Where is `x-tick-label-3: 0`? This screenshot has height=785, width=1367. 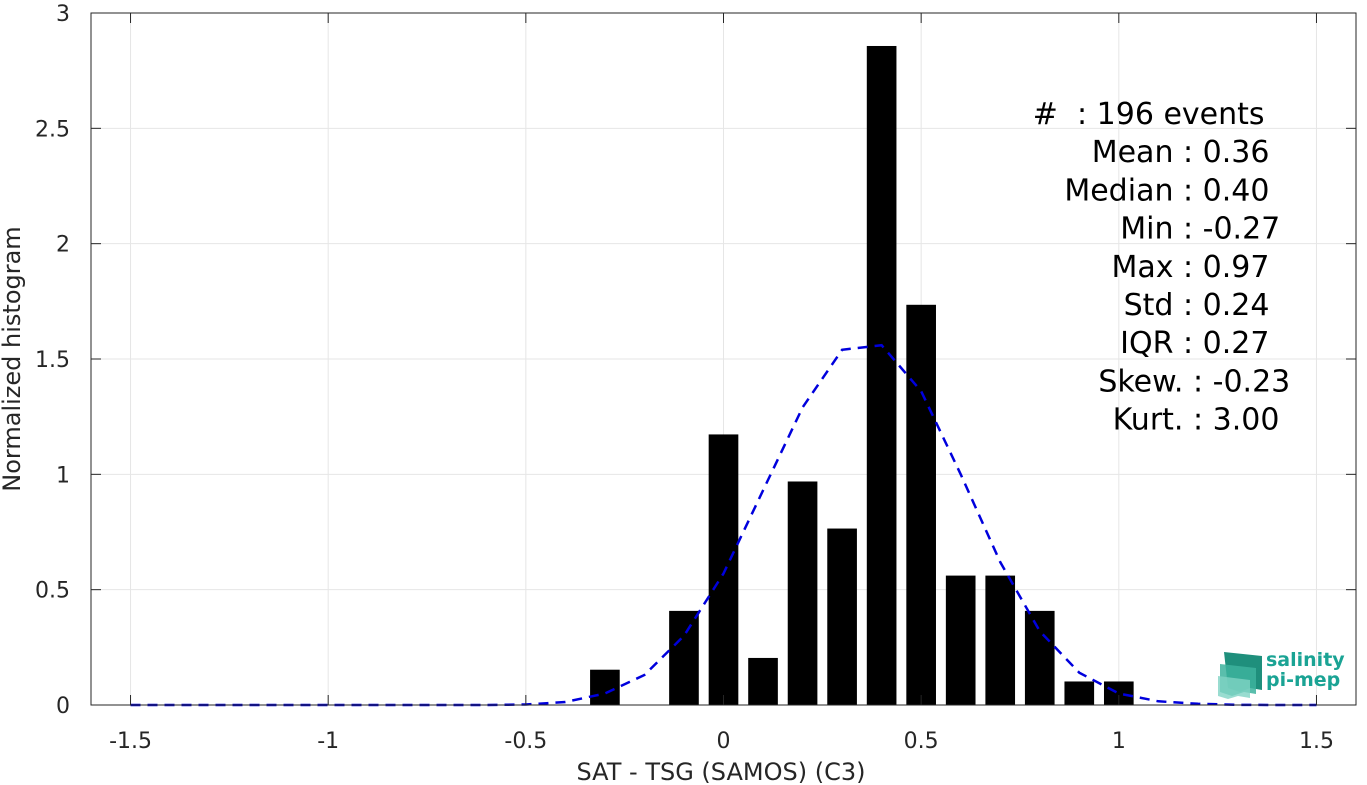 x-tick-label-3: 0 is located at coordinates (724, 741).